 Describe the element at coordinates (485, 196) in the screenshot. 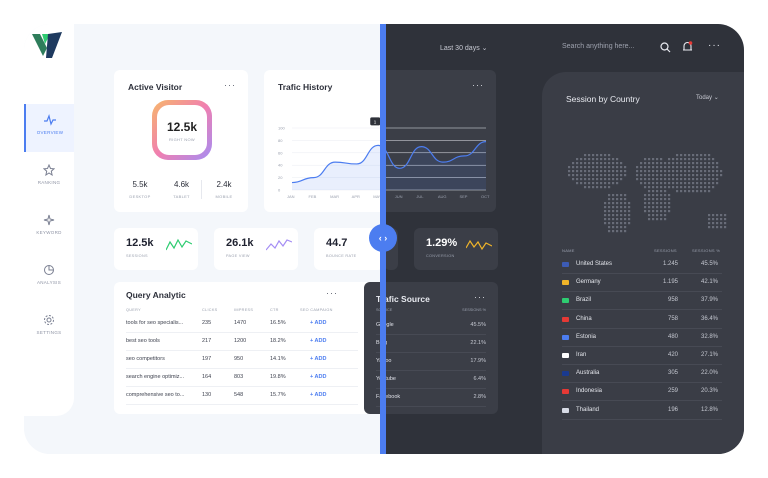

I see `x-tick-label: OCT` at that location.